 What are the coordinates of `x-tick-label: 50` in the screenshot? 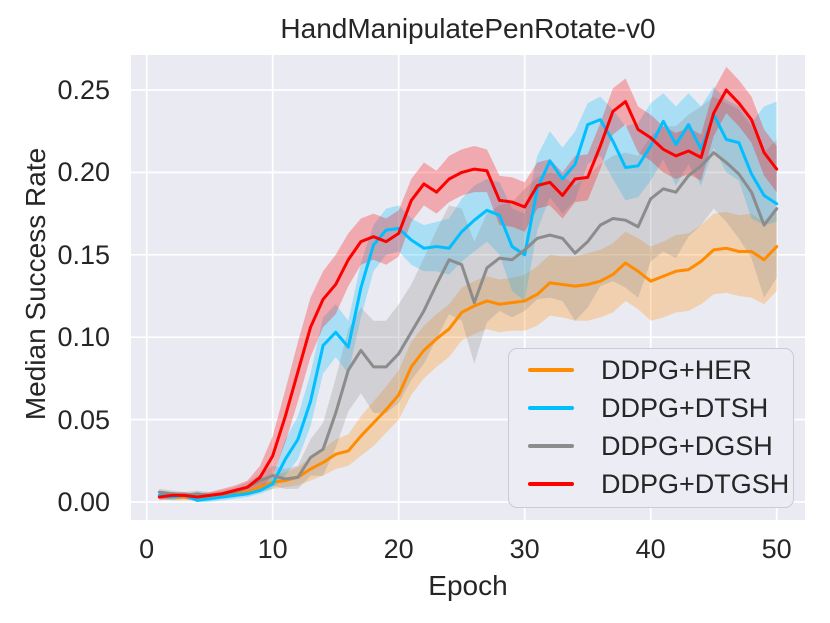 It's located at (776, 549).